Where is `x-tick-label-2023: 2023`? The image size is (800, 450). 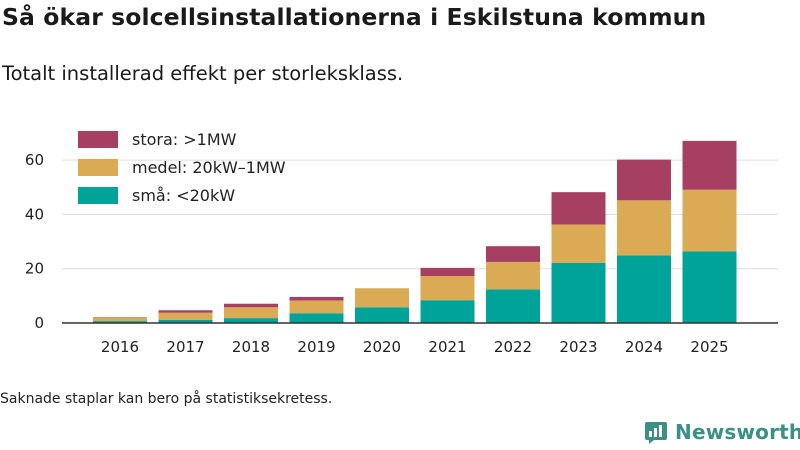
x-tick-label-2023: 2023 is located at coordinates (578, 347).